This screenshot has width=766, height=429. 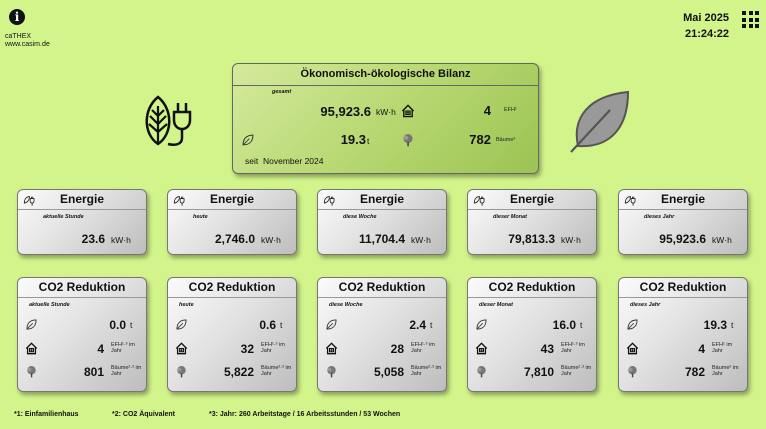 I want to click on since-value: November 2024, so click(x=293, y=161).